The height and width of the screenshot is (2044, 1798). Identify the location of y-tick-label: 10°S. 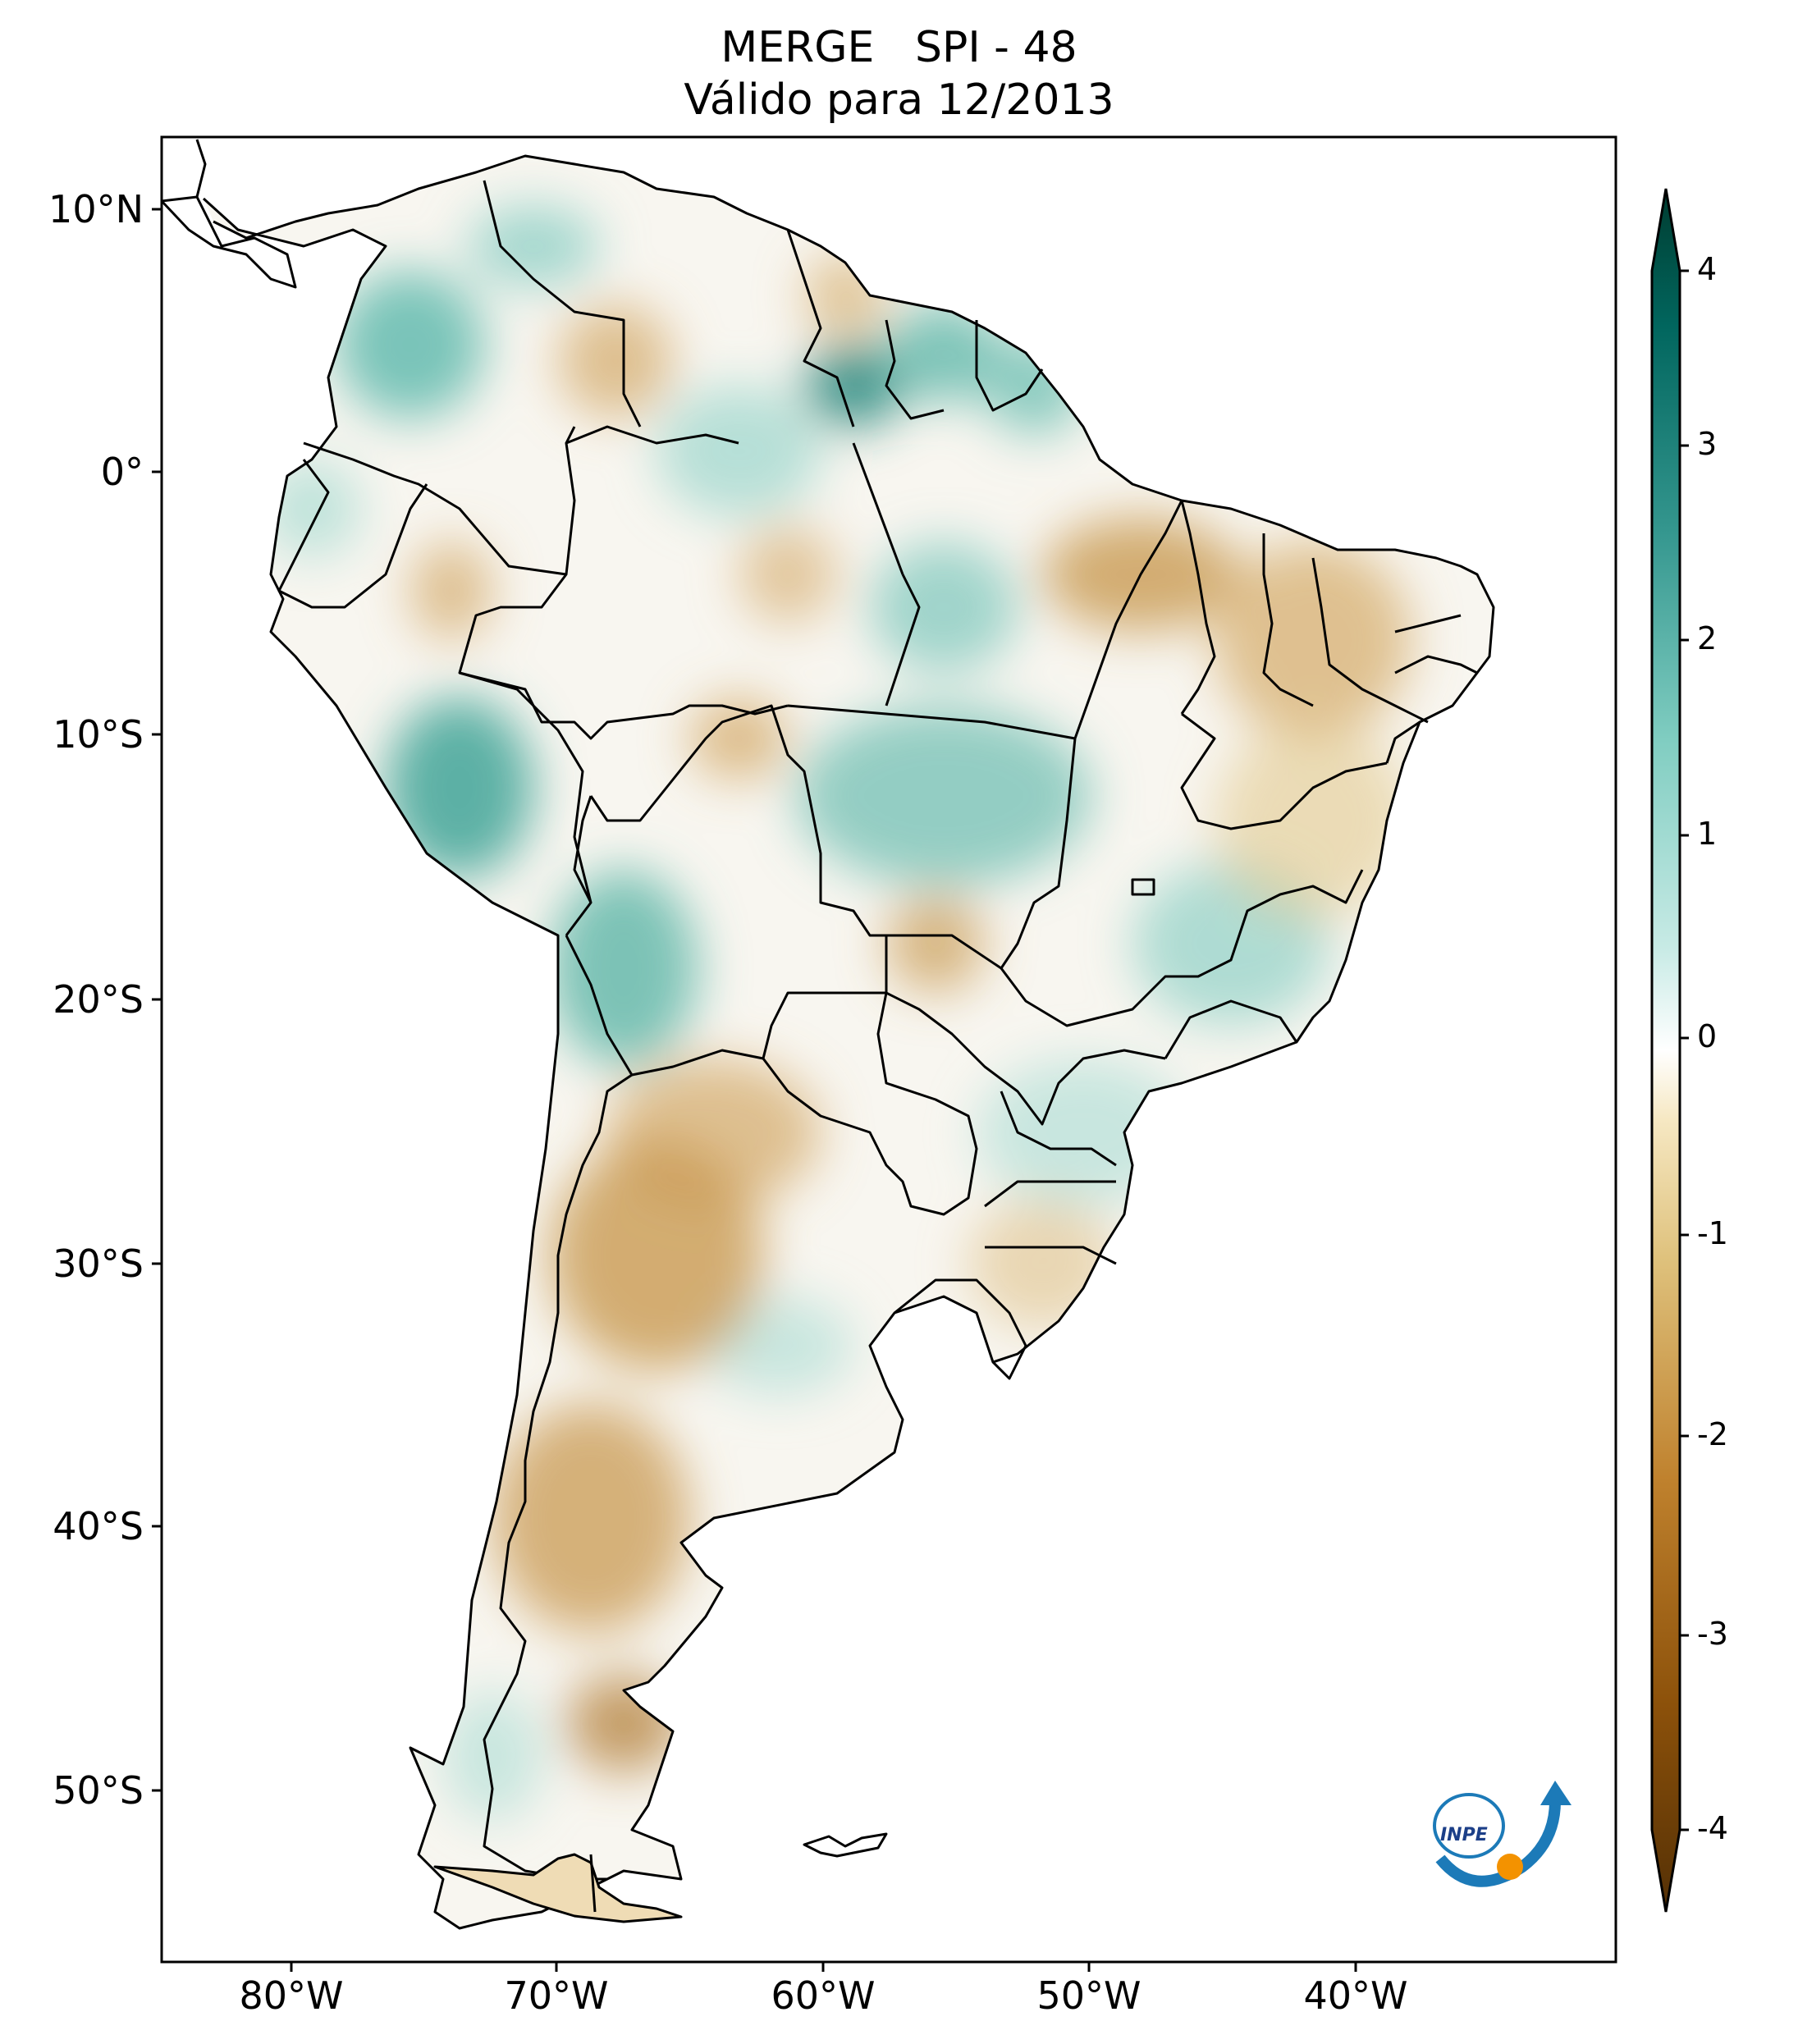
(98, 734).